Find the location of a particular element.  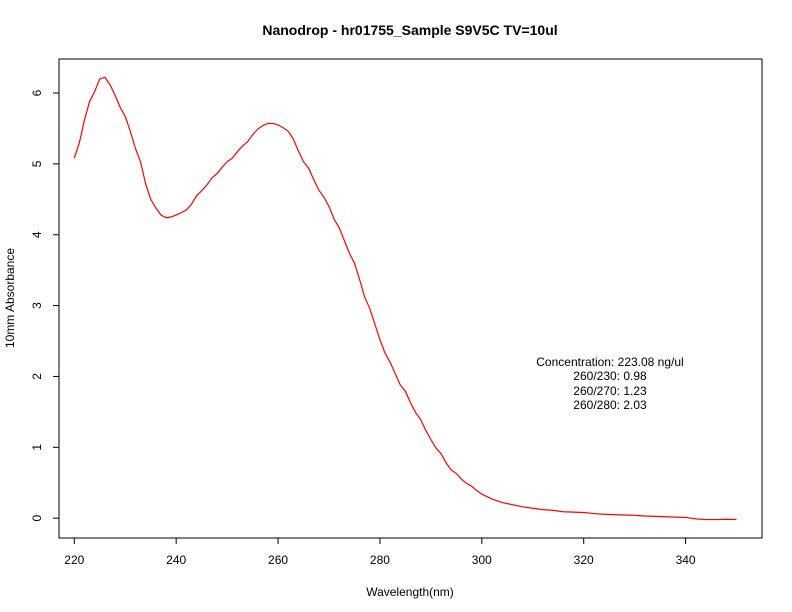

y-tick-label: 0 is located at coordinates (37, 518).